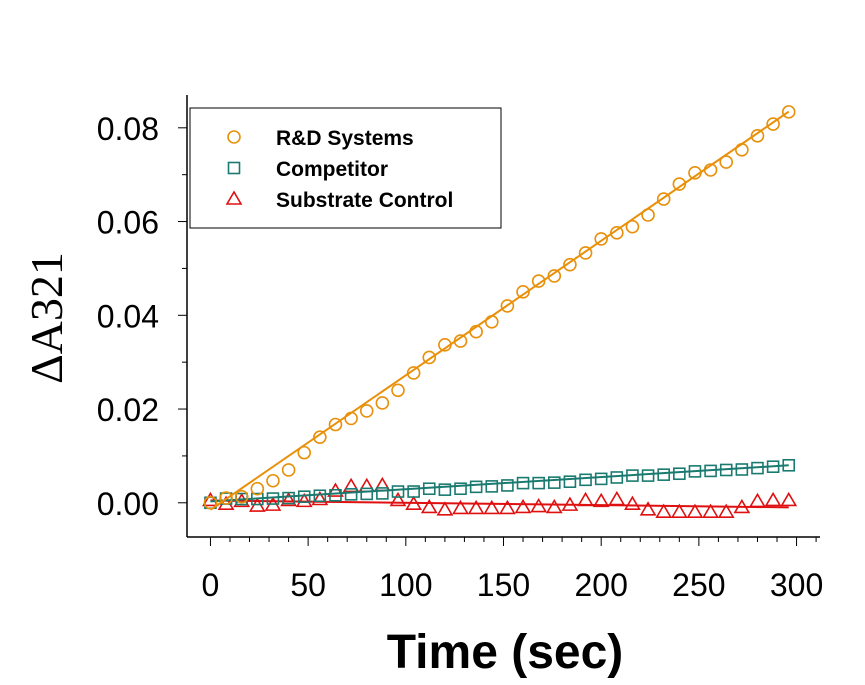 The height and width of the screenshot is (685, 865). I want to click on legend: R&D Systems Competitor Substrate Control, so click(345, 168).